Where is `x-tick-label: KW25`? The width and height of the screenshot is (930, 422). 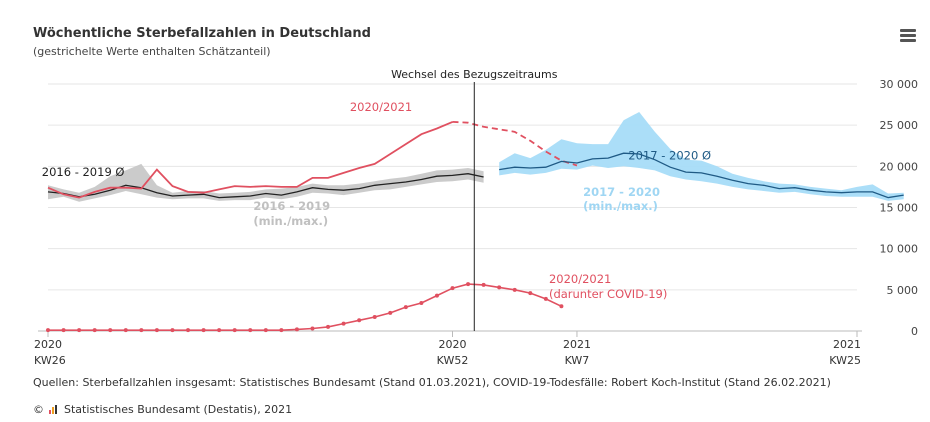 x-tick-label: KW25 is located at coordinates (845, 360).